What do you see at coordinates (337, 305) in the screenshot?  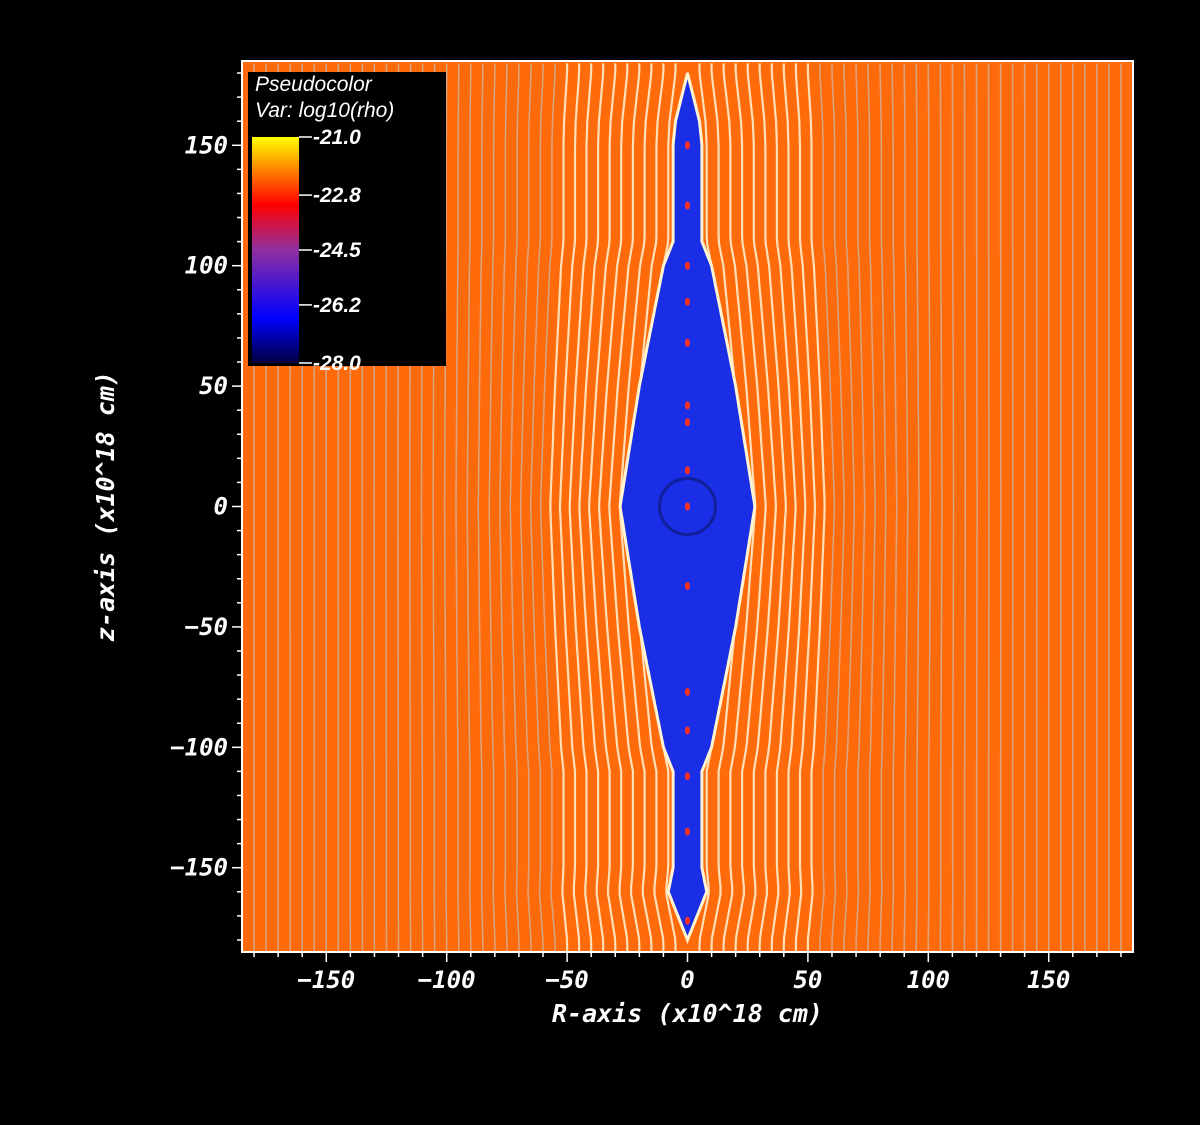 I see `legend-tick-label: -26.2` at bounding box center [337, 305].